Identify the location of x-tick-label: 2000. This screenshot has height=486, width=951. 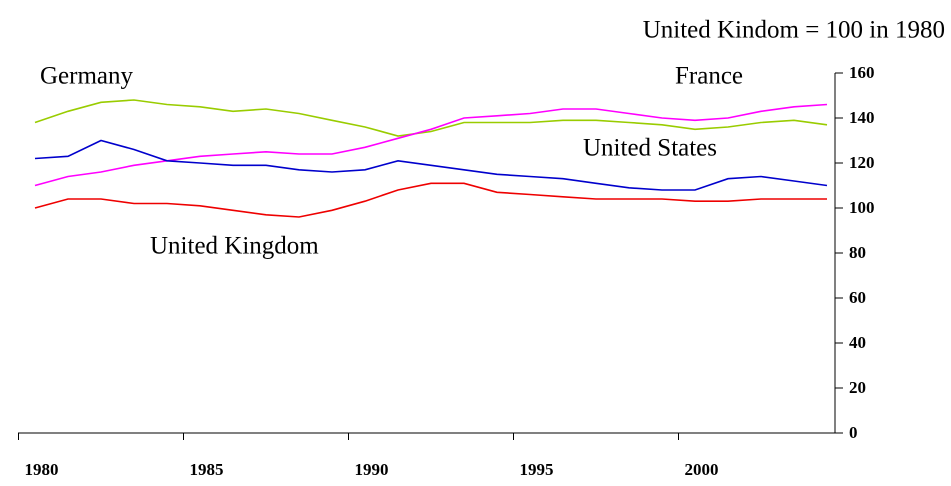
(702, 469).